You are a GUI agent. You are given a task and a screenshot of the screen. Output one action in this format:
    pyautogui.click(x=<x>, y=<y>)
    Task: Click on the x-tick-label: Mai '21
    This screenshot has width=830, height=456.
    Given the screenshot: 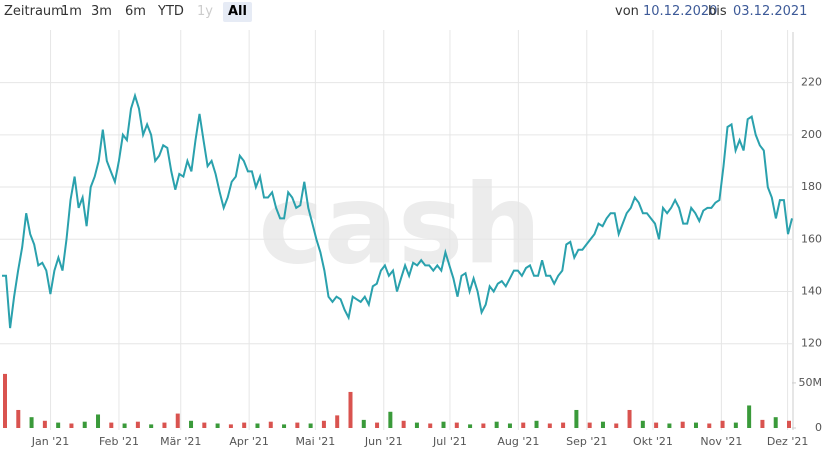 What is the action you would take?
    pyautogui.click(x=315, y=441)
    